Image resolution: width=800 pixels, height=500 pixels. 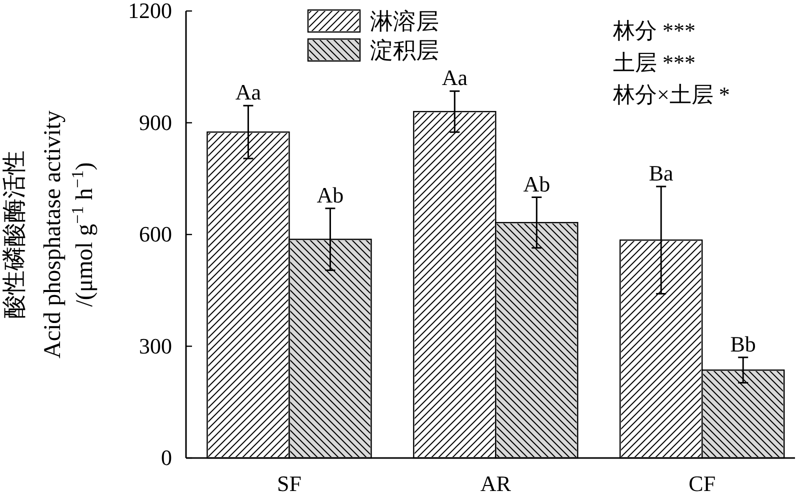 What do you see at coordinates (404, 21) in the screenshot?
I see `legend-label: 淋溶层` at bounding box center [404, 21].